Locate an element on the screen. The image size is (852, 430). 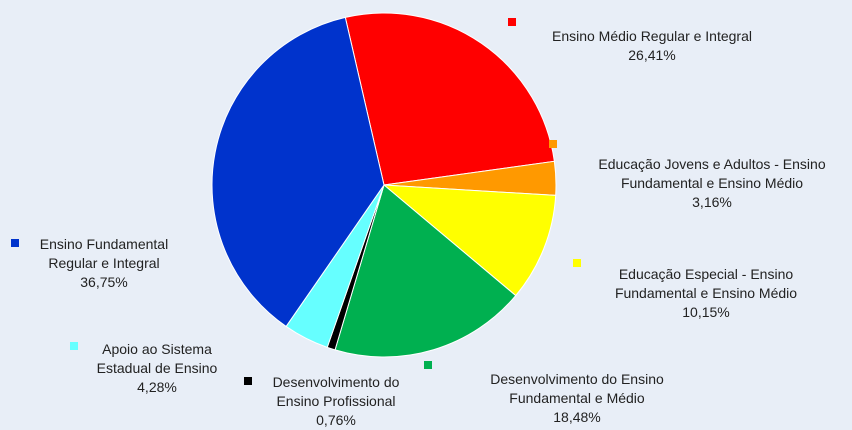
category-name: Apoio ao Sistema Estadual de Ensino is located at coordinates (157, 358).